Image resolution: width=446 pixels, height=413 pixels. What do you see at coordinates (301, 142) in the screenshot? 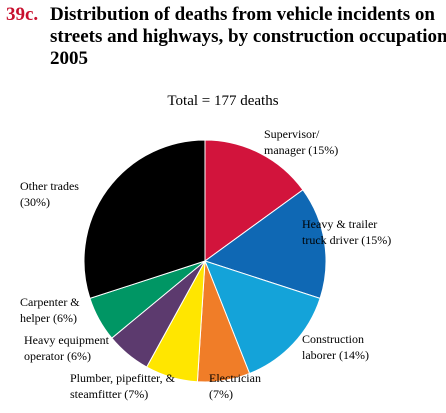
I see `slice-label: Supervisor/manager (15%)` at bounding box center [301, 142].